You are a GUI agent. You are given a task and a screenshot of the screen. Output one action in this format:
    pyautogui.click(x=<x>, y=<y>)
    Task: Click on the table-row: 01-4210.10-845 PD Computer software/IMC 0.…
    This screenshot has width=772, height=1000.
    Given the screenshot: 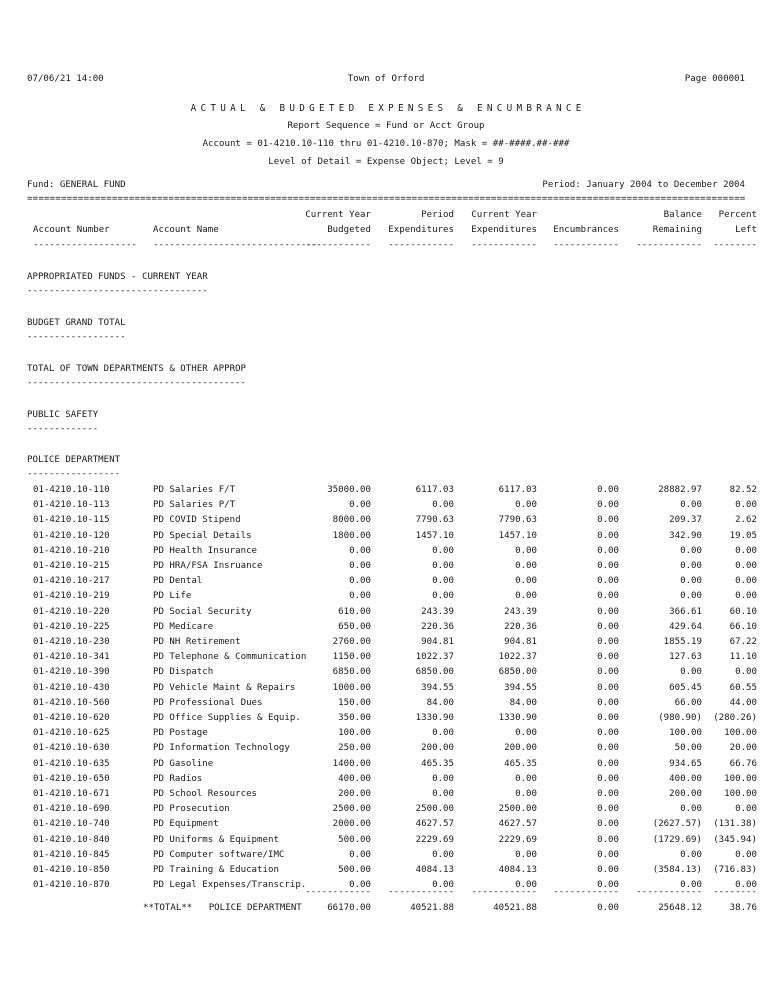 What is the action you would take?
    pyautogui.click(x=392, y=855)
    